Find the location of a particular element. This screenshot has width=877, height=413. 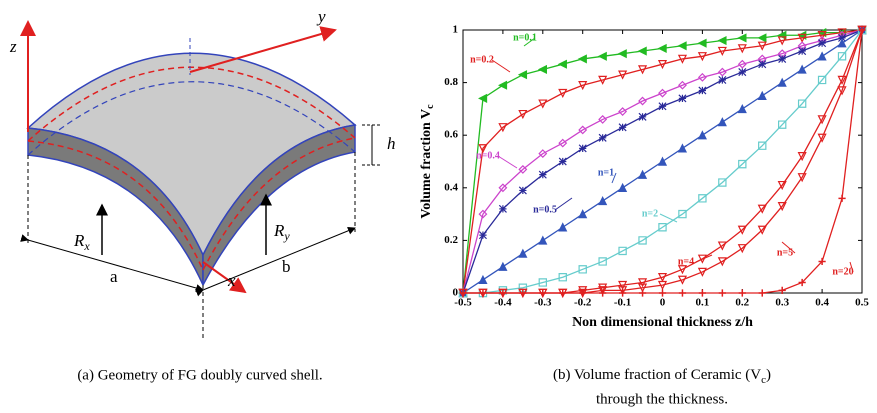

x-label: x is located at coordinates (231, 280).